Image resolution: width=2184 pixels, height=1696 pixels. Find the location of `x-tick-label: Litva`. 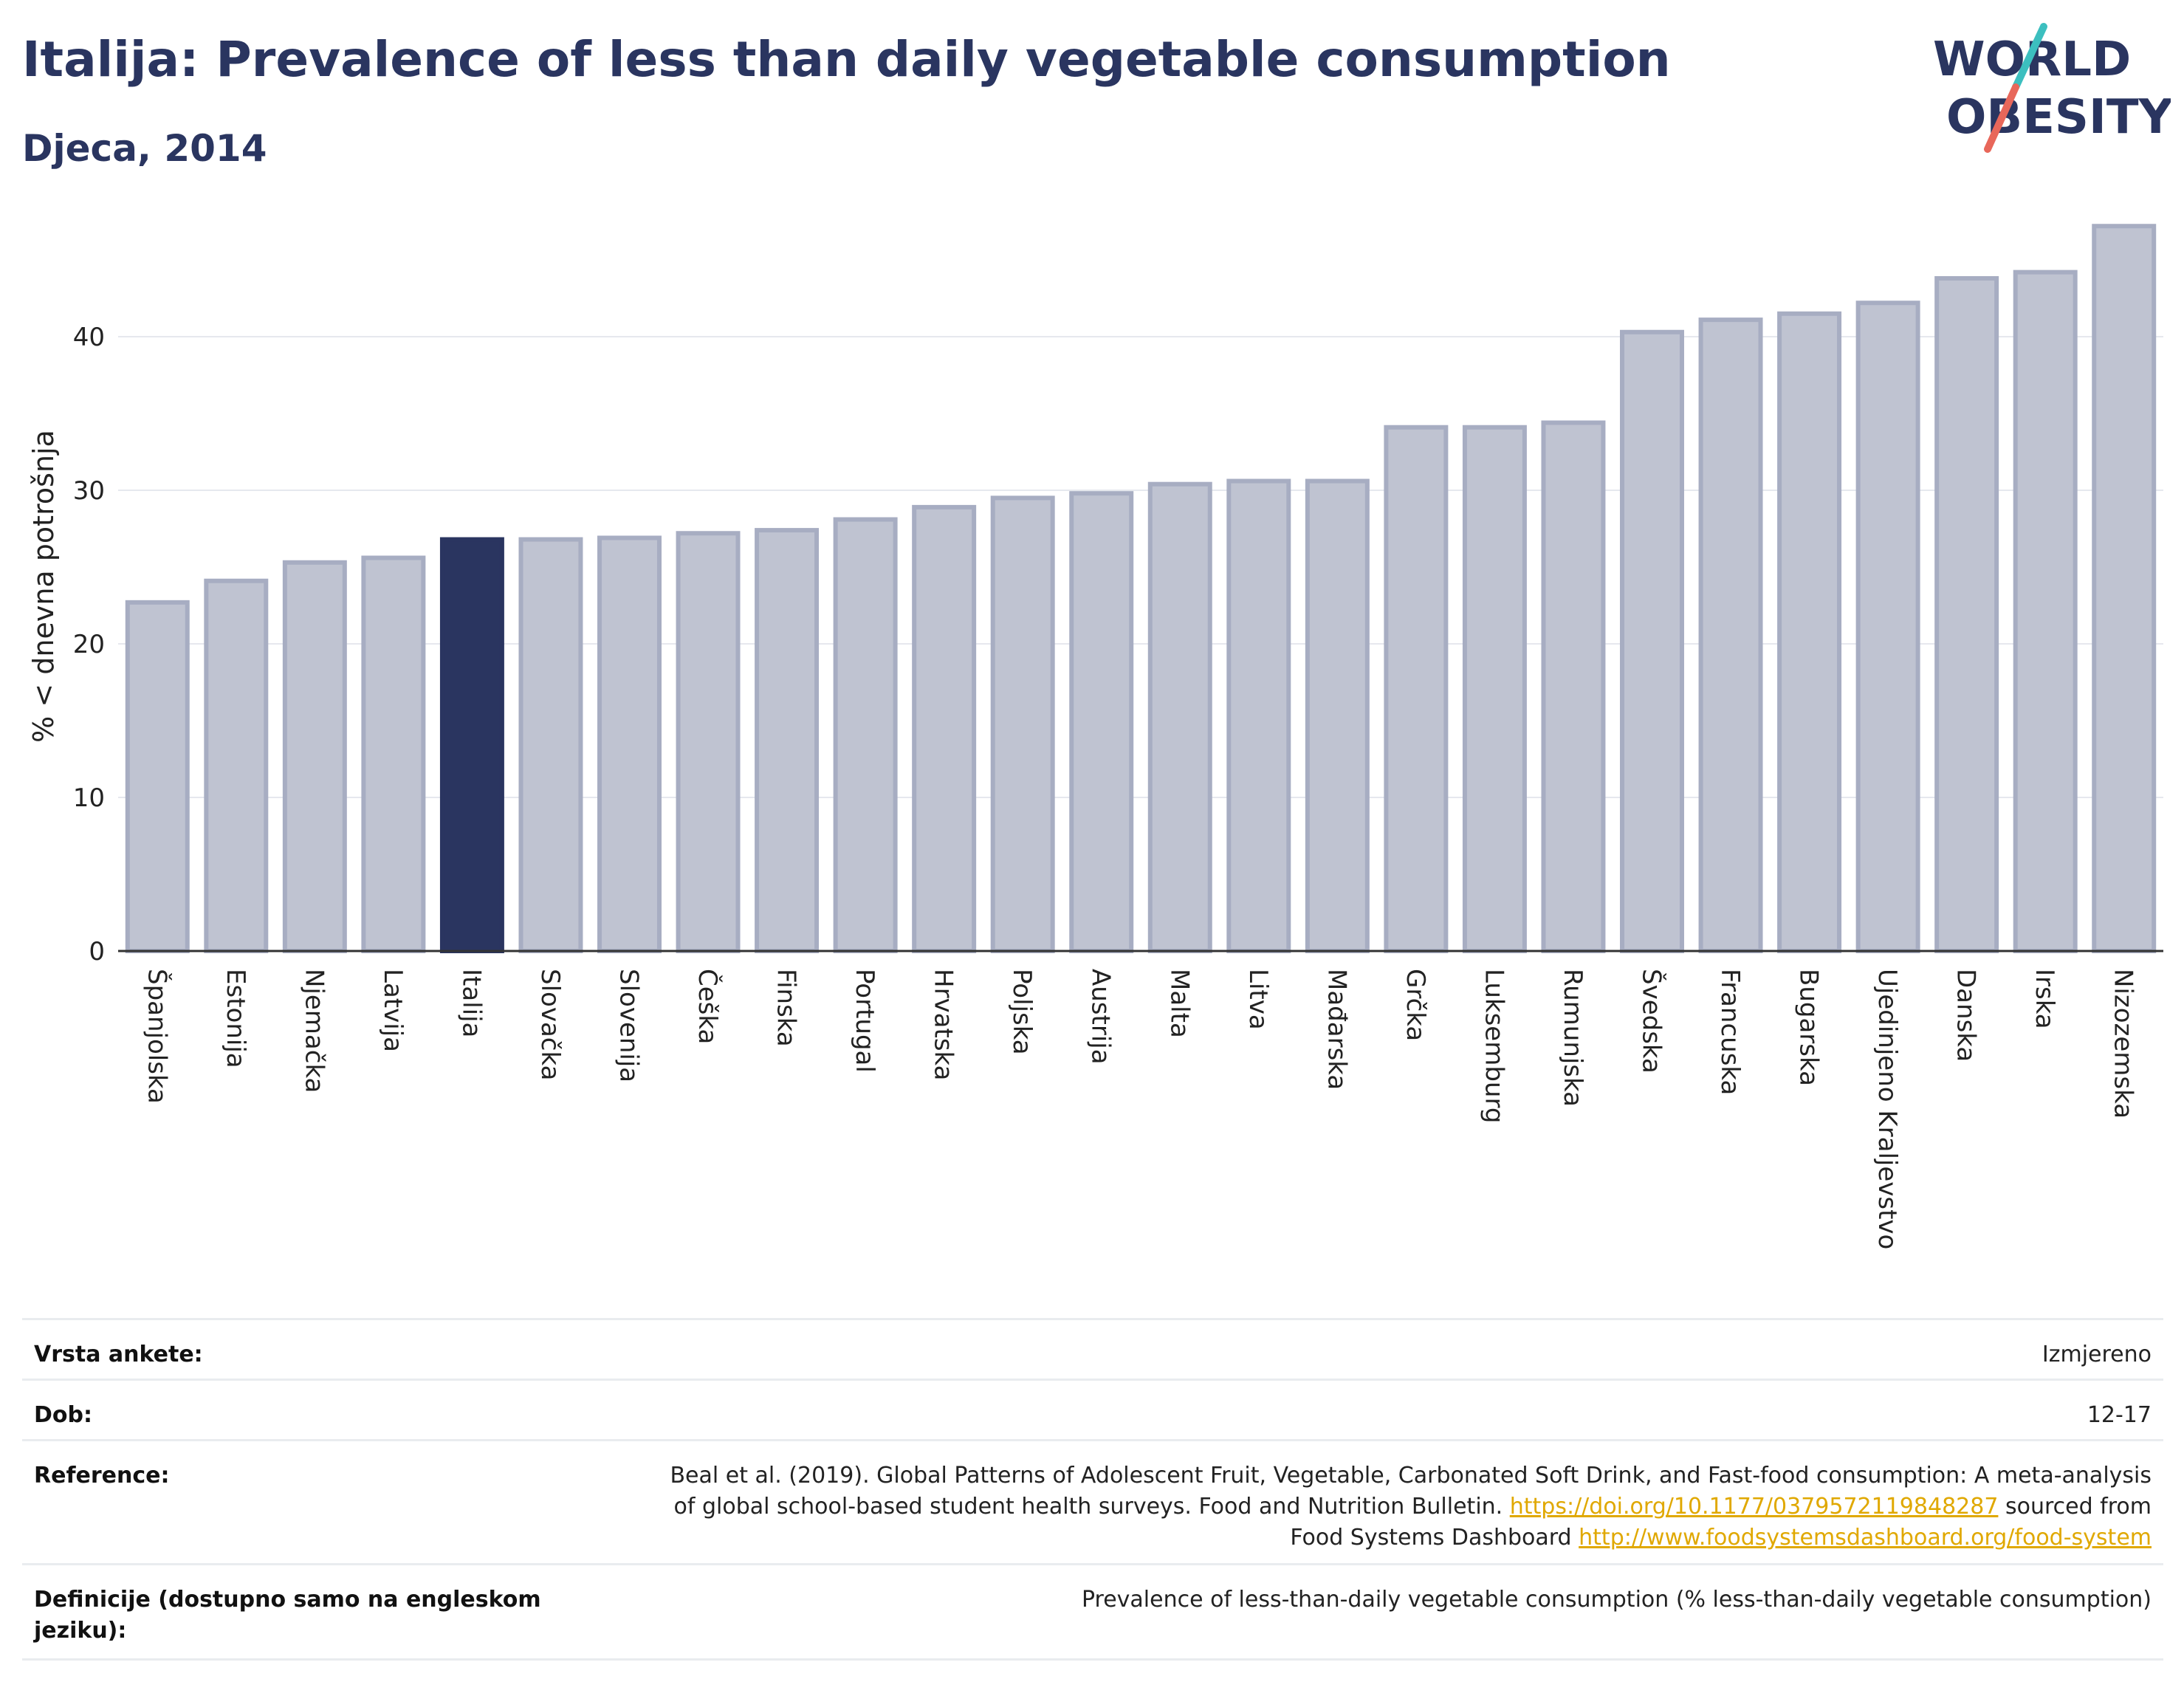

x-tick-label: Litva is located at coordinates (1258, 999).